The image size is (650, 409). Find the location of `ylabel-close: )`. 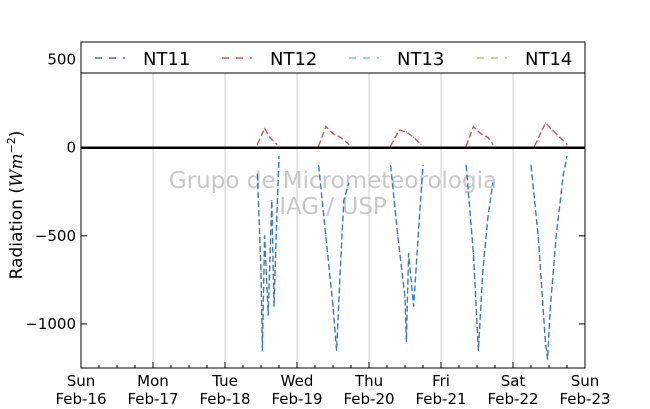

ylabel-close: ) is located at coordinates (17, 134).